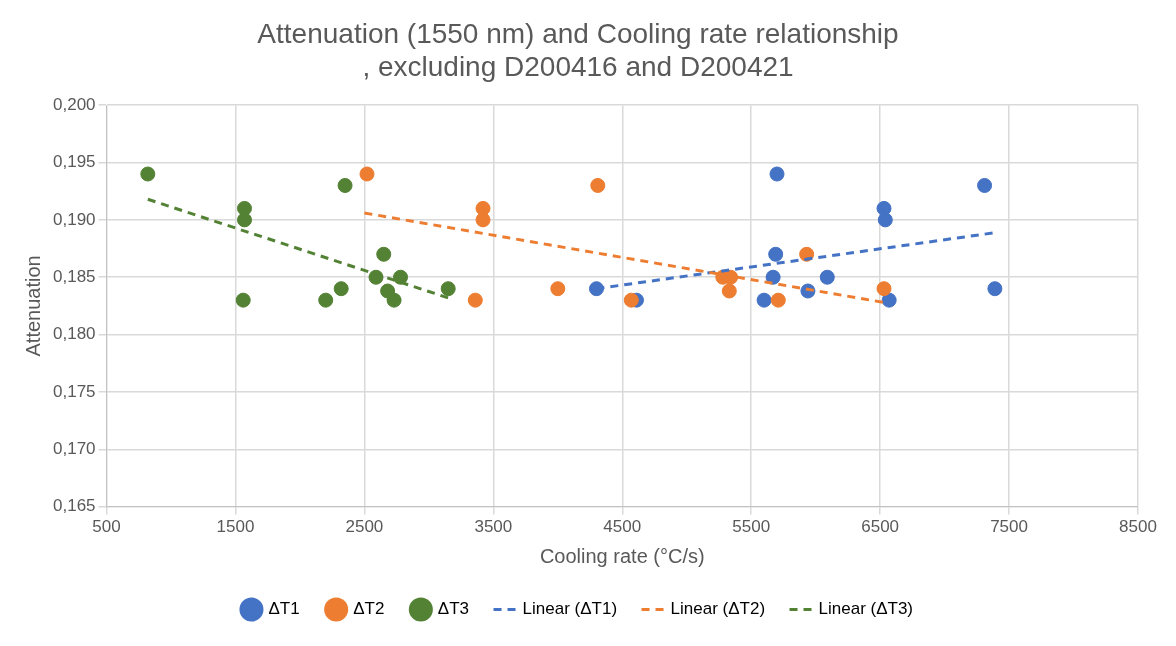 This screenshot has width=1176, height=646. I want to click on x-tick-label: 3500, so click(493, 527).